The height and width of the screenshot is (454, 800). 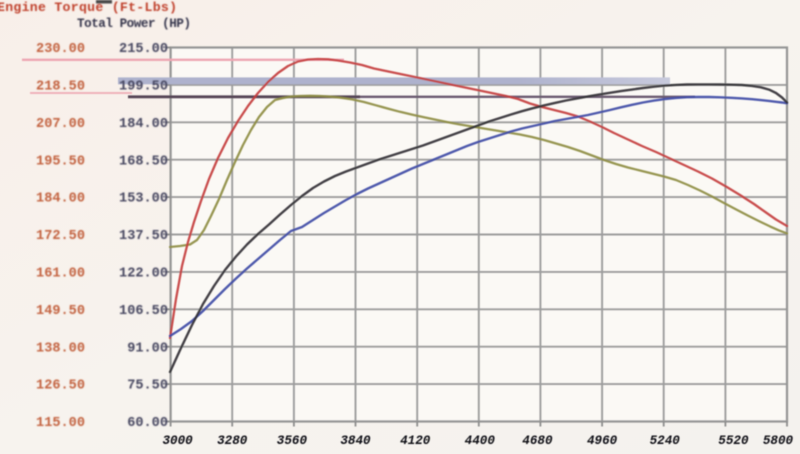 What do you see at coordinates (537, 441) in the screenshot?
I see `svg-text: 4680` at bounding box center [537, 441].